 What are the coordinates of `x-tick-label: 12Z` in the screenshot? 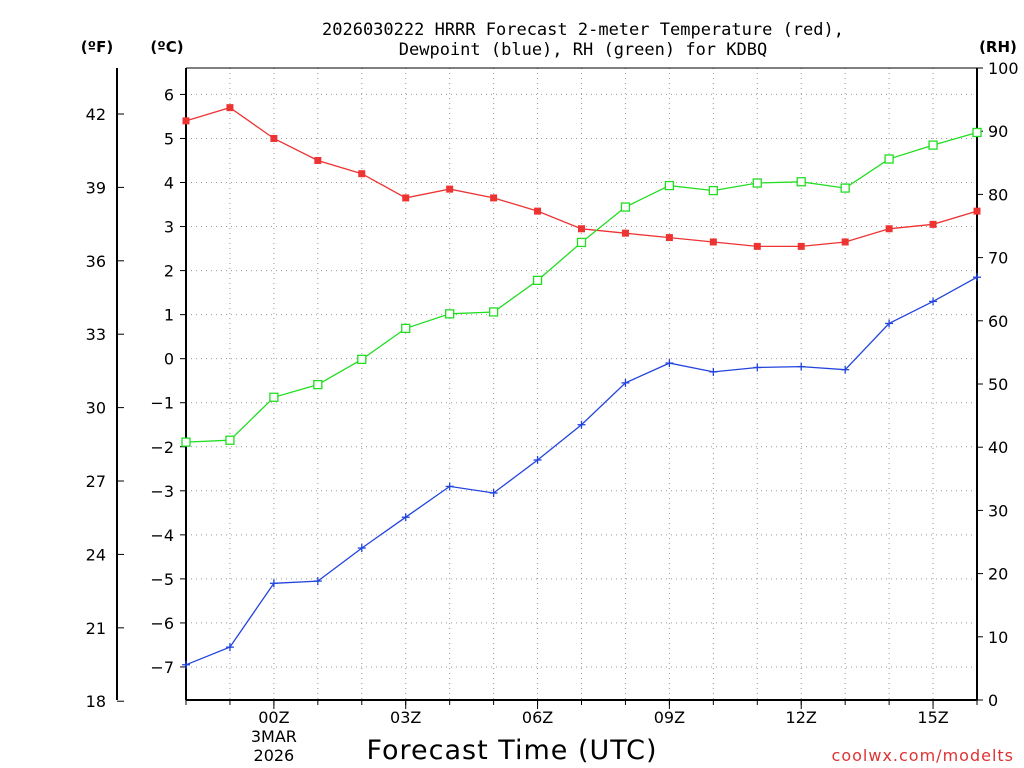 It's located at (801, 717).